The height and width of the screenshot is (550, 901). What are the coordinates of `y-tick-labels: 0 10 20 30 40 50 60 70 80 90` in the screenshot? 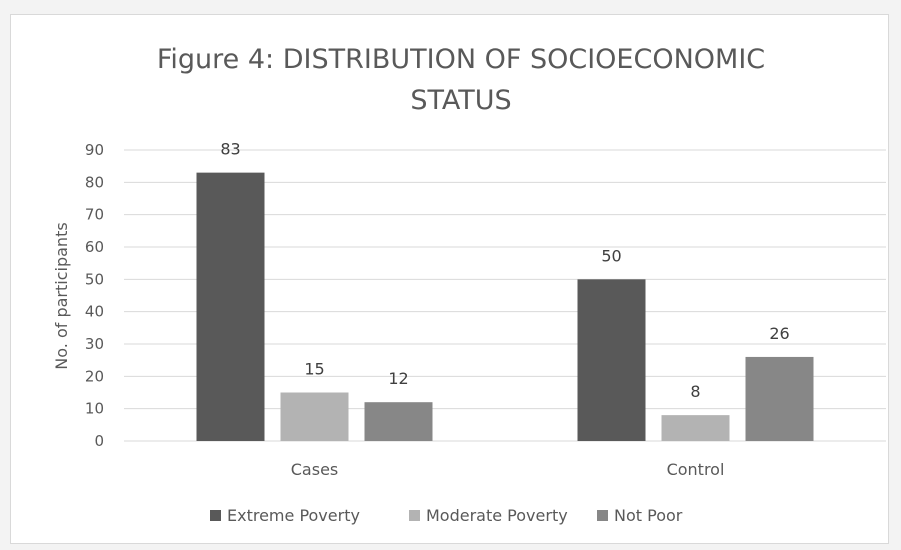 It's located at (94, 295).